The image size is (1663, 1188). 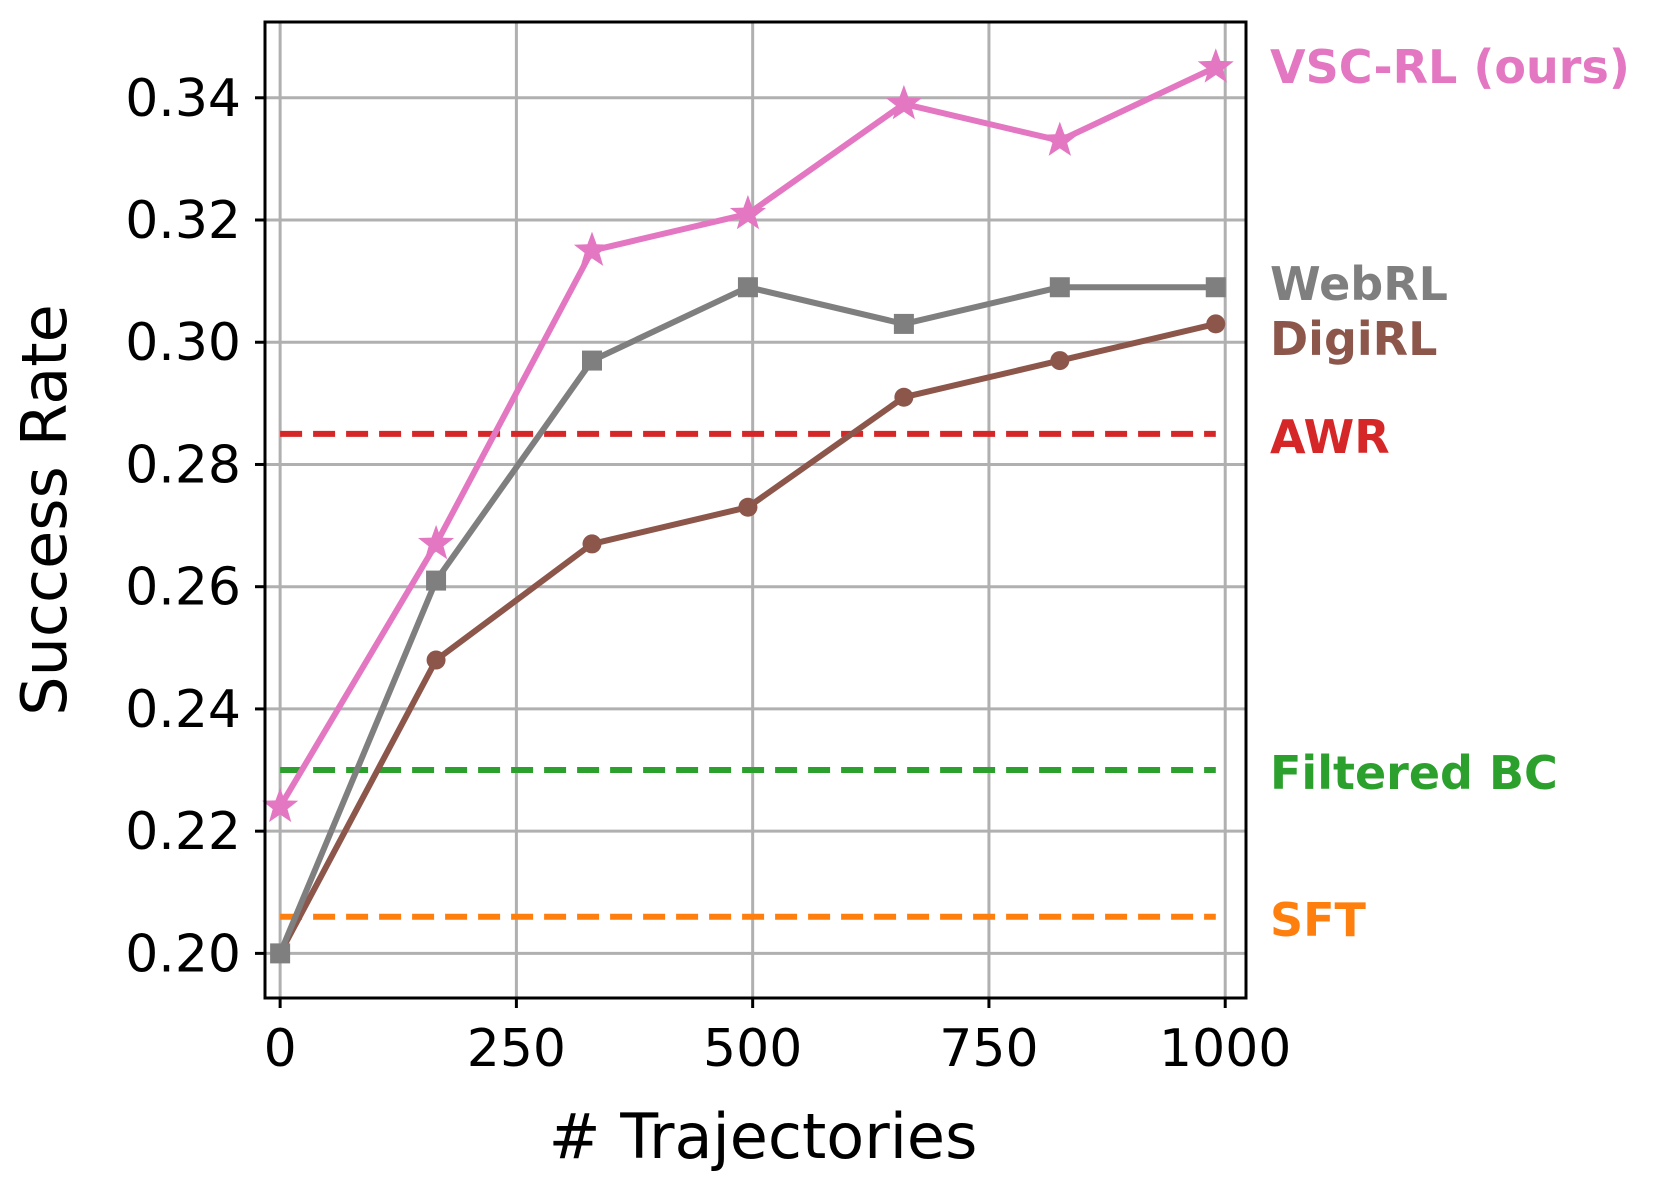 What do you see at coordinates (183, 465) in the screenshot?
I see `y-tick-label: 0.28` at bounding box center [183, 465].